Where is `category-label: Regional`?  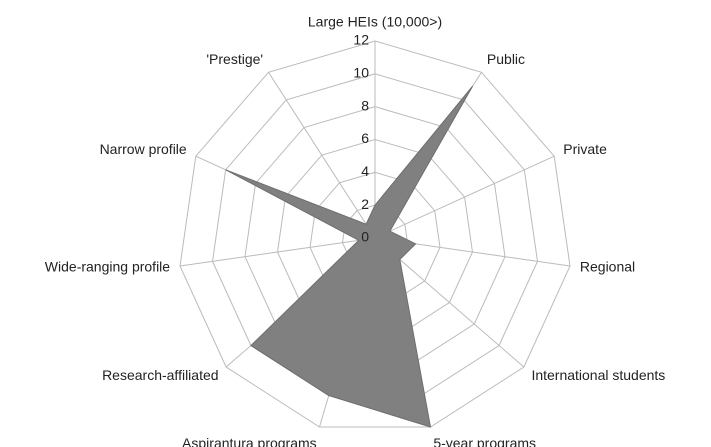
category-label: Regional is located at coordinates (607, 267).